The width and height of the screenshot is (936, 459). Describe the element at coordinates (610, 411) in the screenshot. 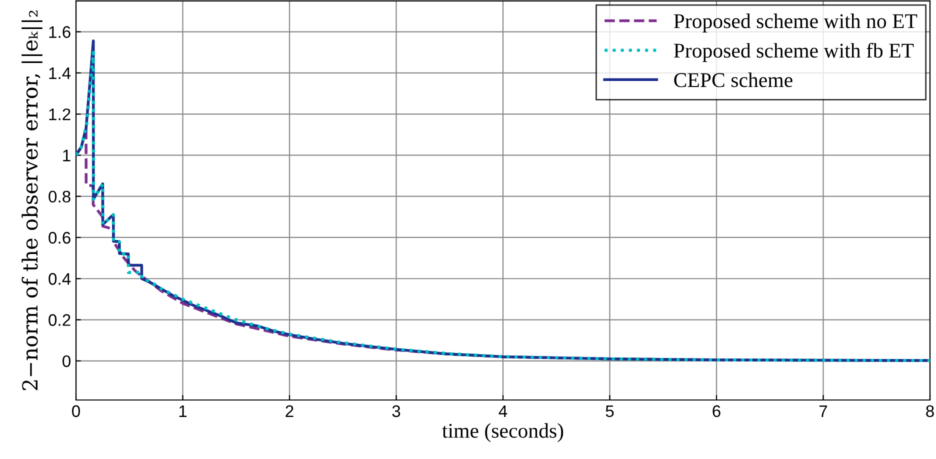

I see `x-tick-label: 5` at that location.